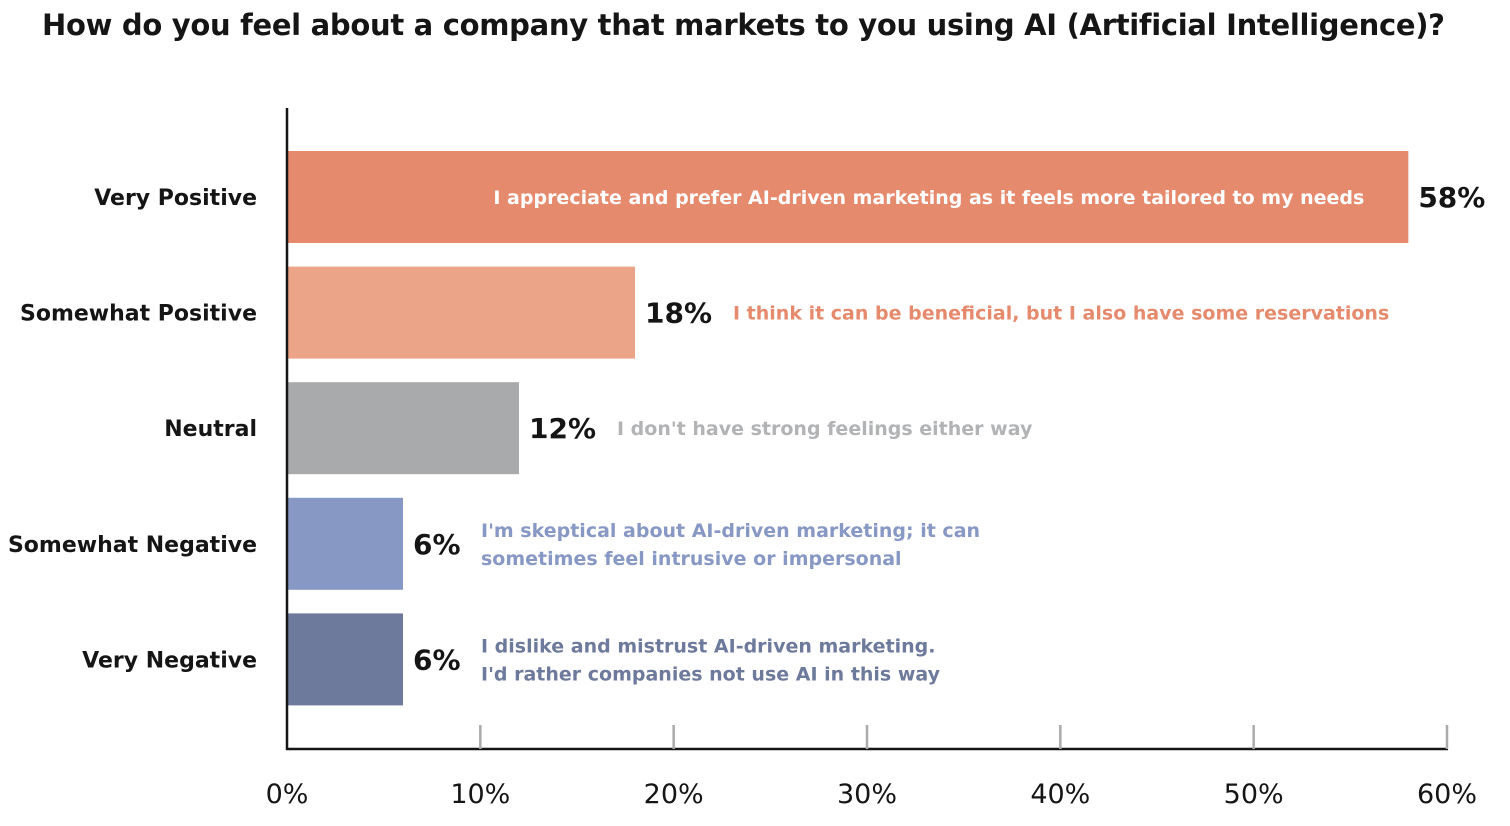  Describe the element at coordinates (138, 314) in the screenshot. I see `category-label: Somewhat Positive` at that location.